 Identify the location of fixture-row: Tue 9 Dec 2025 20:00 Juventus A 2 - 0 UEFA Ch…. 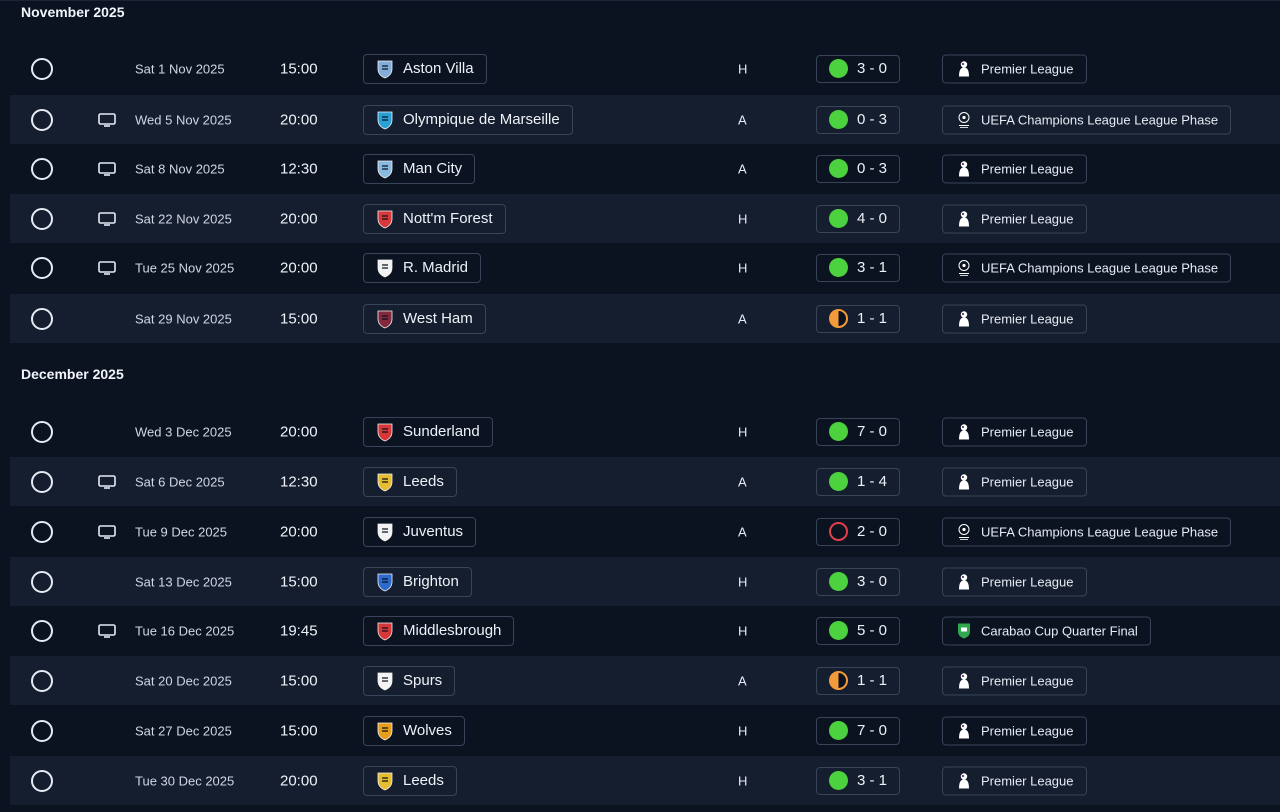
(645, 531).